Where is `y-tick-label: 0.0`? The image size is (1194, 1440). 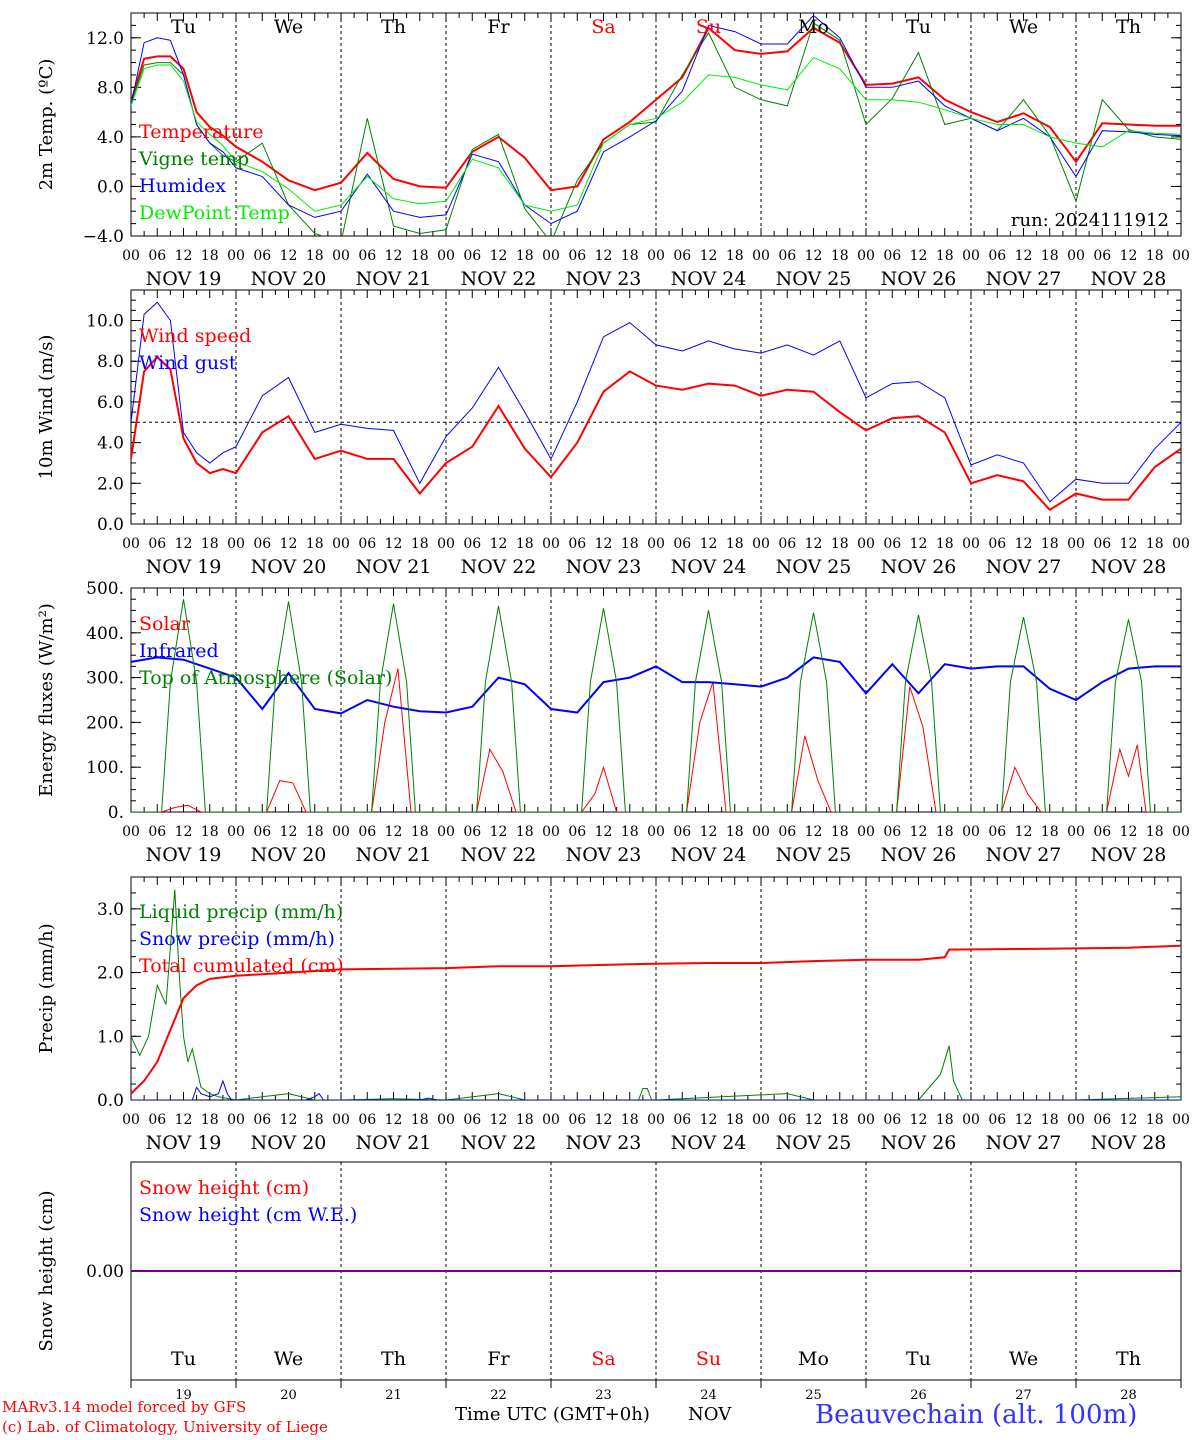
y-tick-label: 0.0 is located at coordinates (110, 1101).